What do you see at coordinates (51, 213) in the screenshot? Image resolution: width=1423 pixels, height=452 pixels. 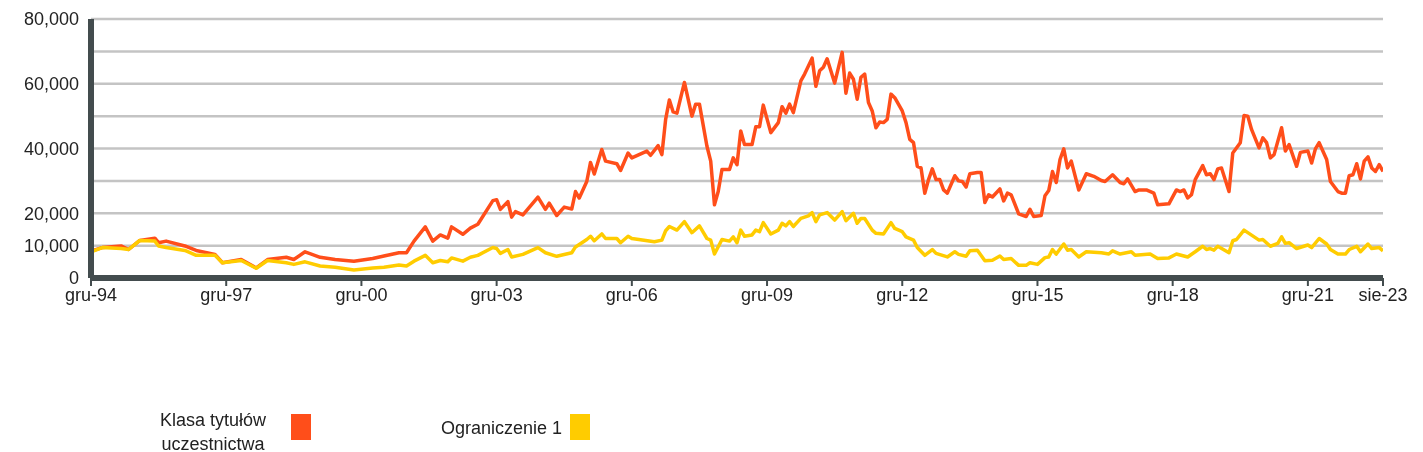 I see `y-tick-label: 20,000` at bounding box center [51, 213].